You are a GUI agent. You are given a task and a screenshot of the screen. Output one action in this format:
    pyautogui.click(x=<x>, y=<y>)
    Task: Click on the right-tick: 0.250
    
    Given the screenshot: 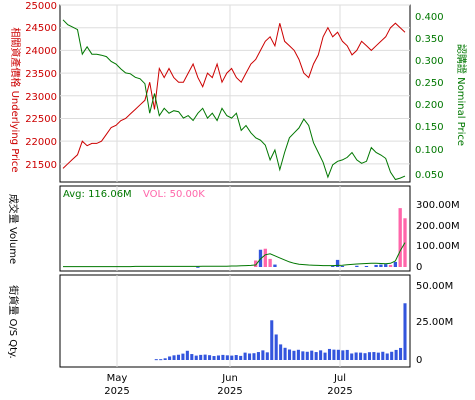 What is the action you would take?
    pyautogui.click(x=429, y=83)
    